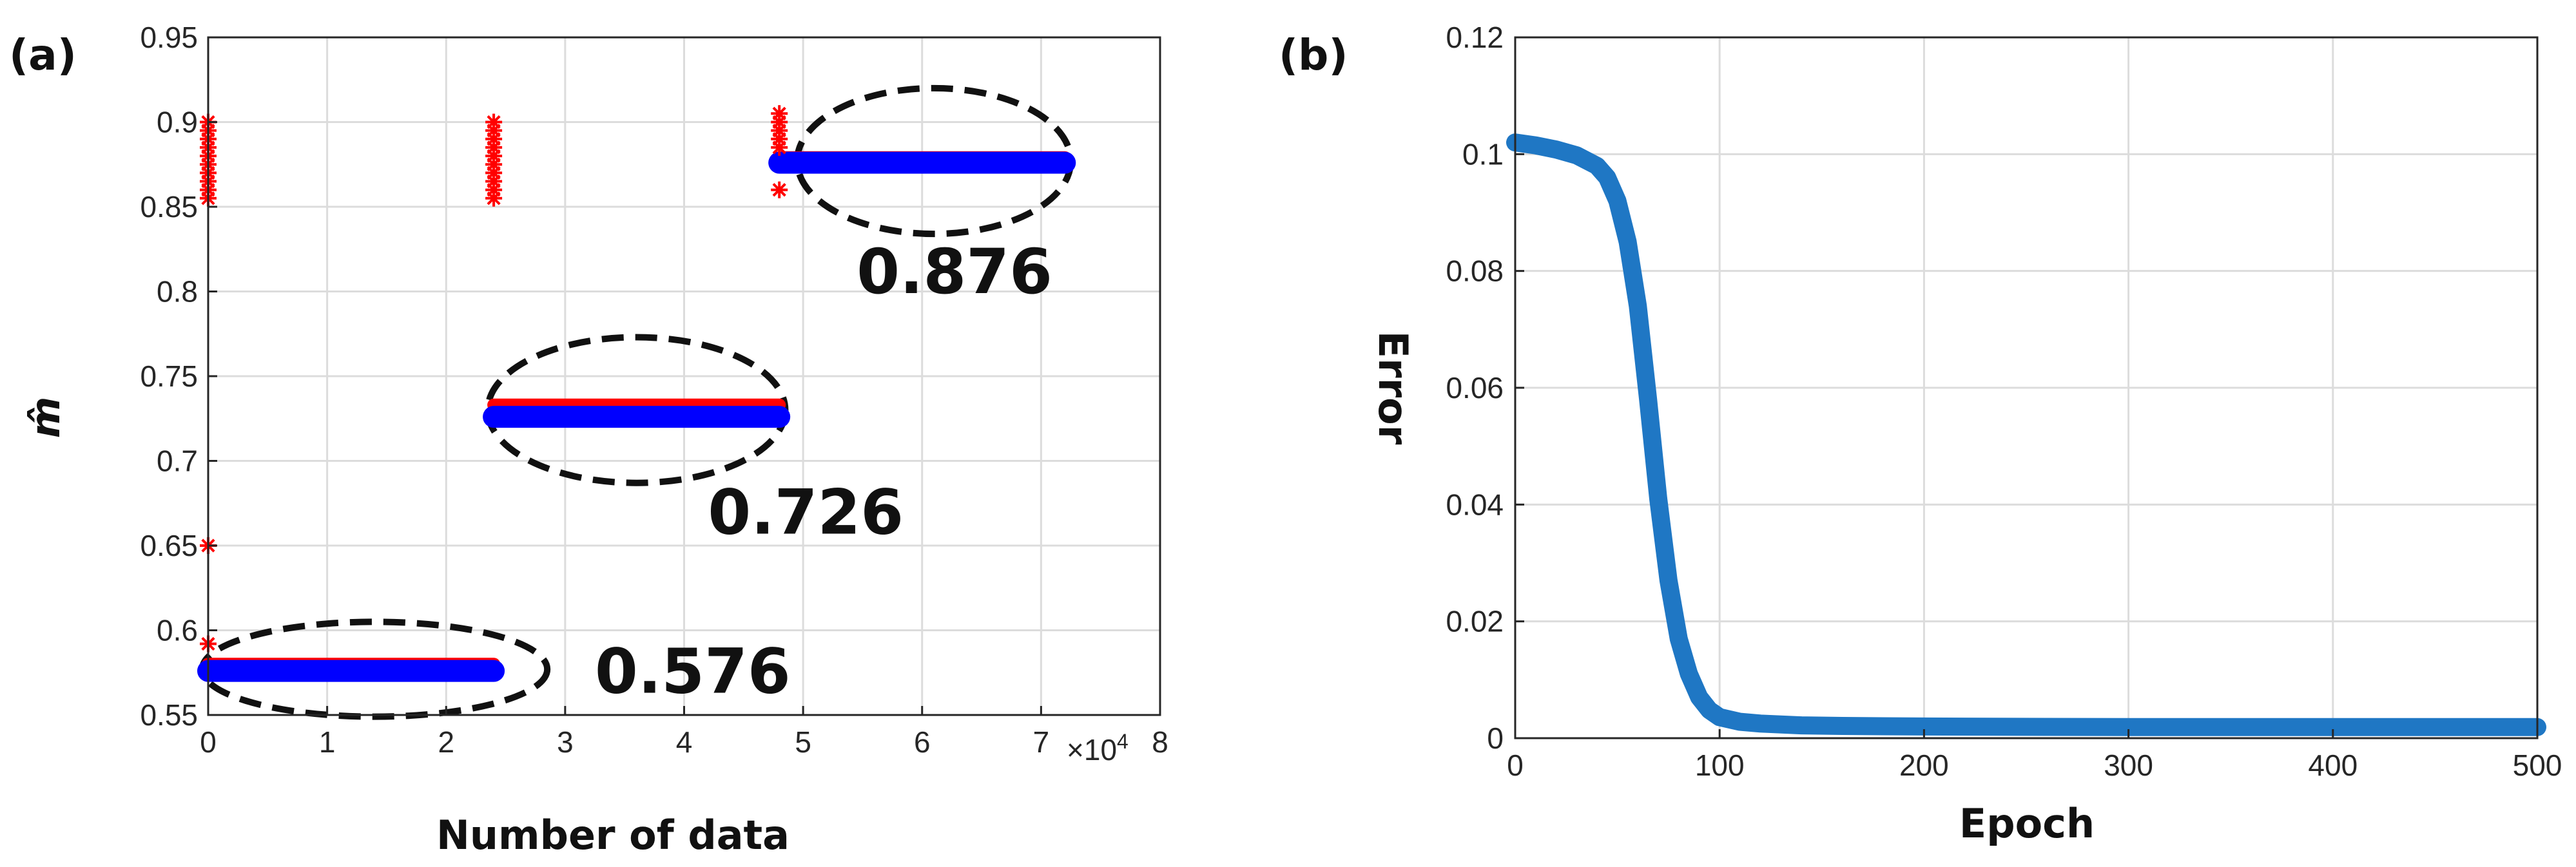  I want to click on panel-a-x-tick-label: 2, so click(446, 742).